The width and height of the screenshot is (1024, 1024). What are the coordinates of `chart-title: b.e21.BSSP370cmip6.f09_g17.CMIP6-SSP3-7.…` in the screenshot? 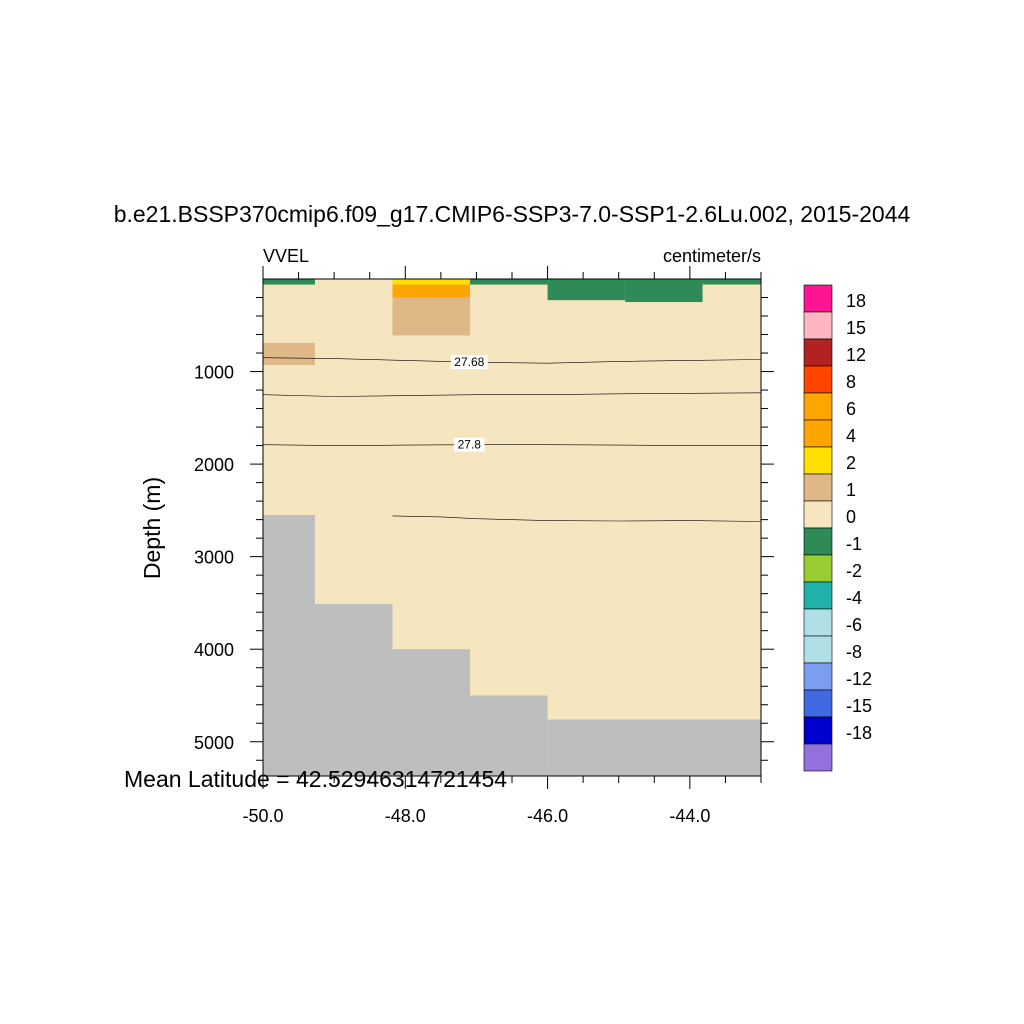 It's located at (512, 214).